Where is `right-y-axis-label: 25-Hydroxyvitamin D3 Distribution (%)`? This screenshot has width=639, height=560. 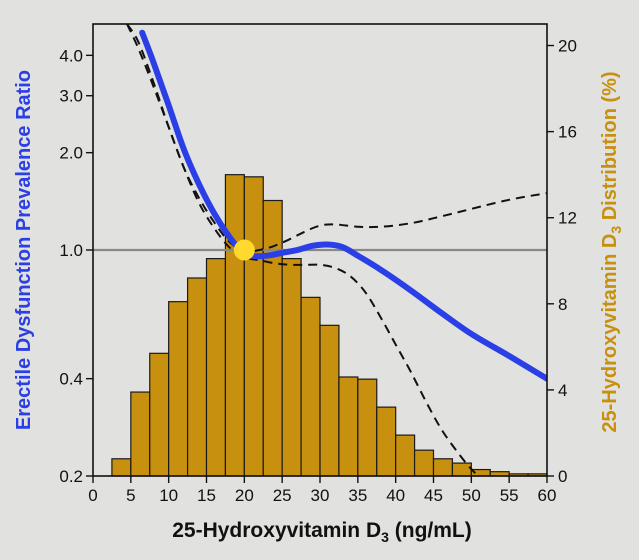 right-y-axis-label: 25-Hydroxyvitamin D3 Distribution (%) is located at coordinates (611, 251).